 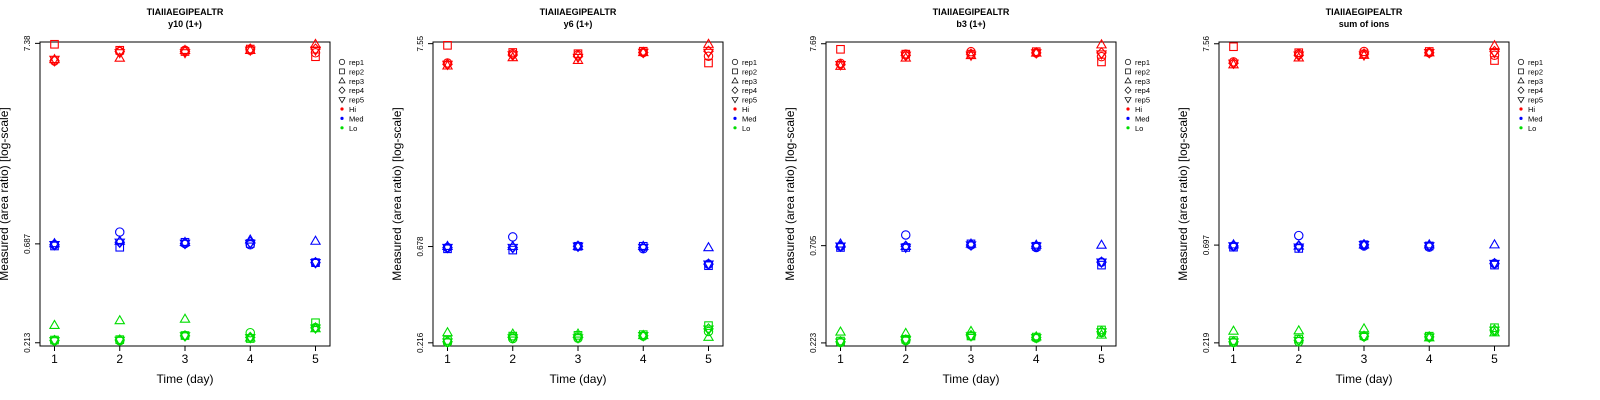 I want to click on y-tick-label: 0.219, so click(x=1206, y=342).